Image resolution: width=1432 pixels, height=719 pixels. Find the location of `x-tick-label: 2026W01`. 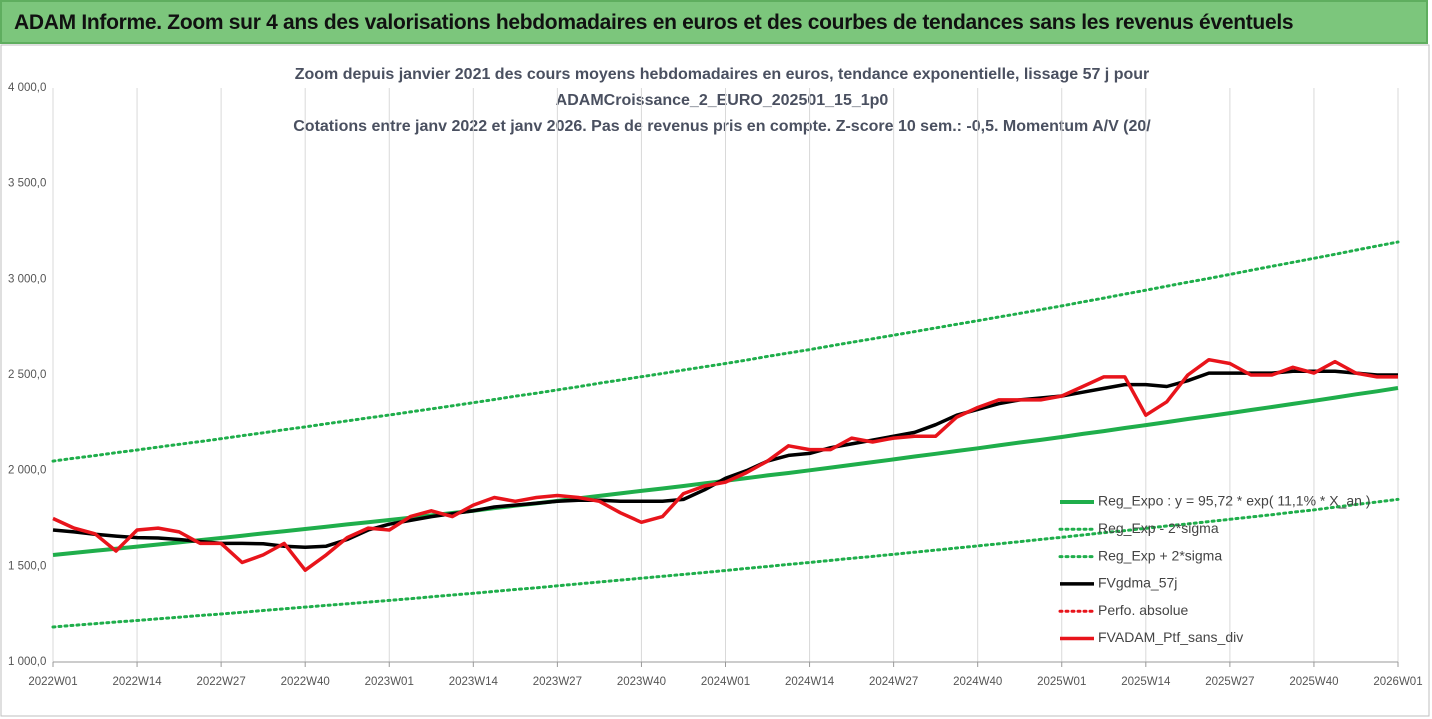

x-tick-label: 2026W01 is located at coordinates (1397, 682).